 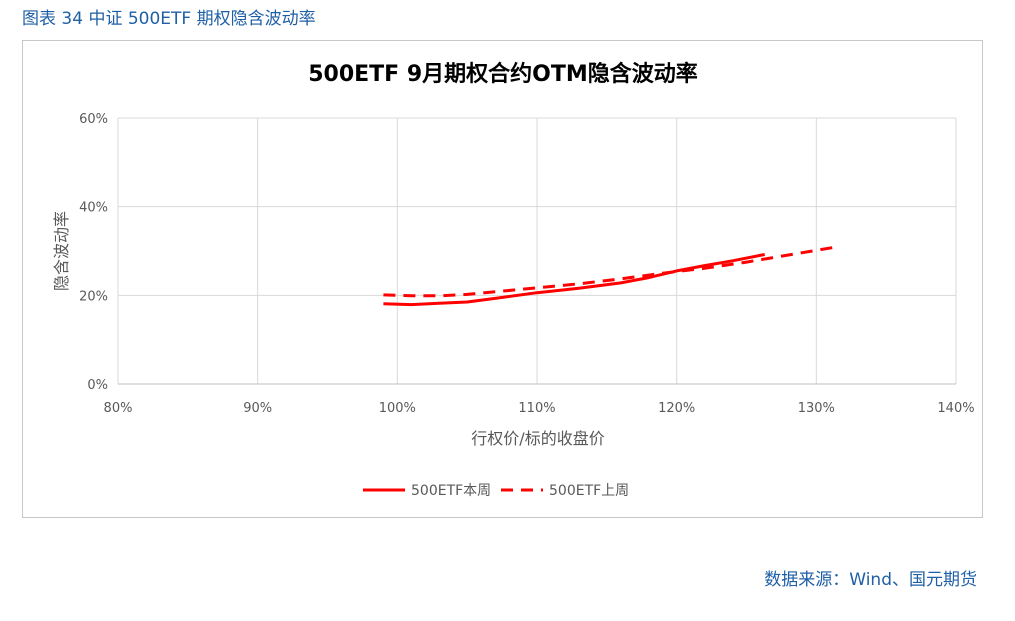 I want to click on x-tick-label: 120%, so click(x=676, y=408).